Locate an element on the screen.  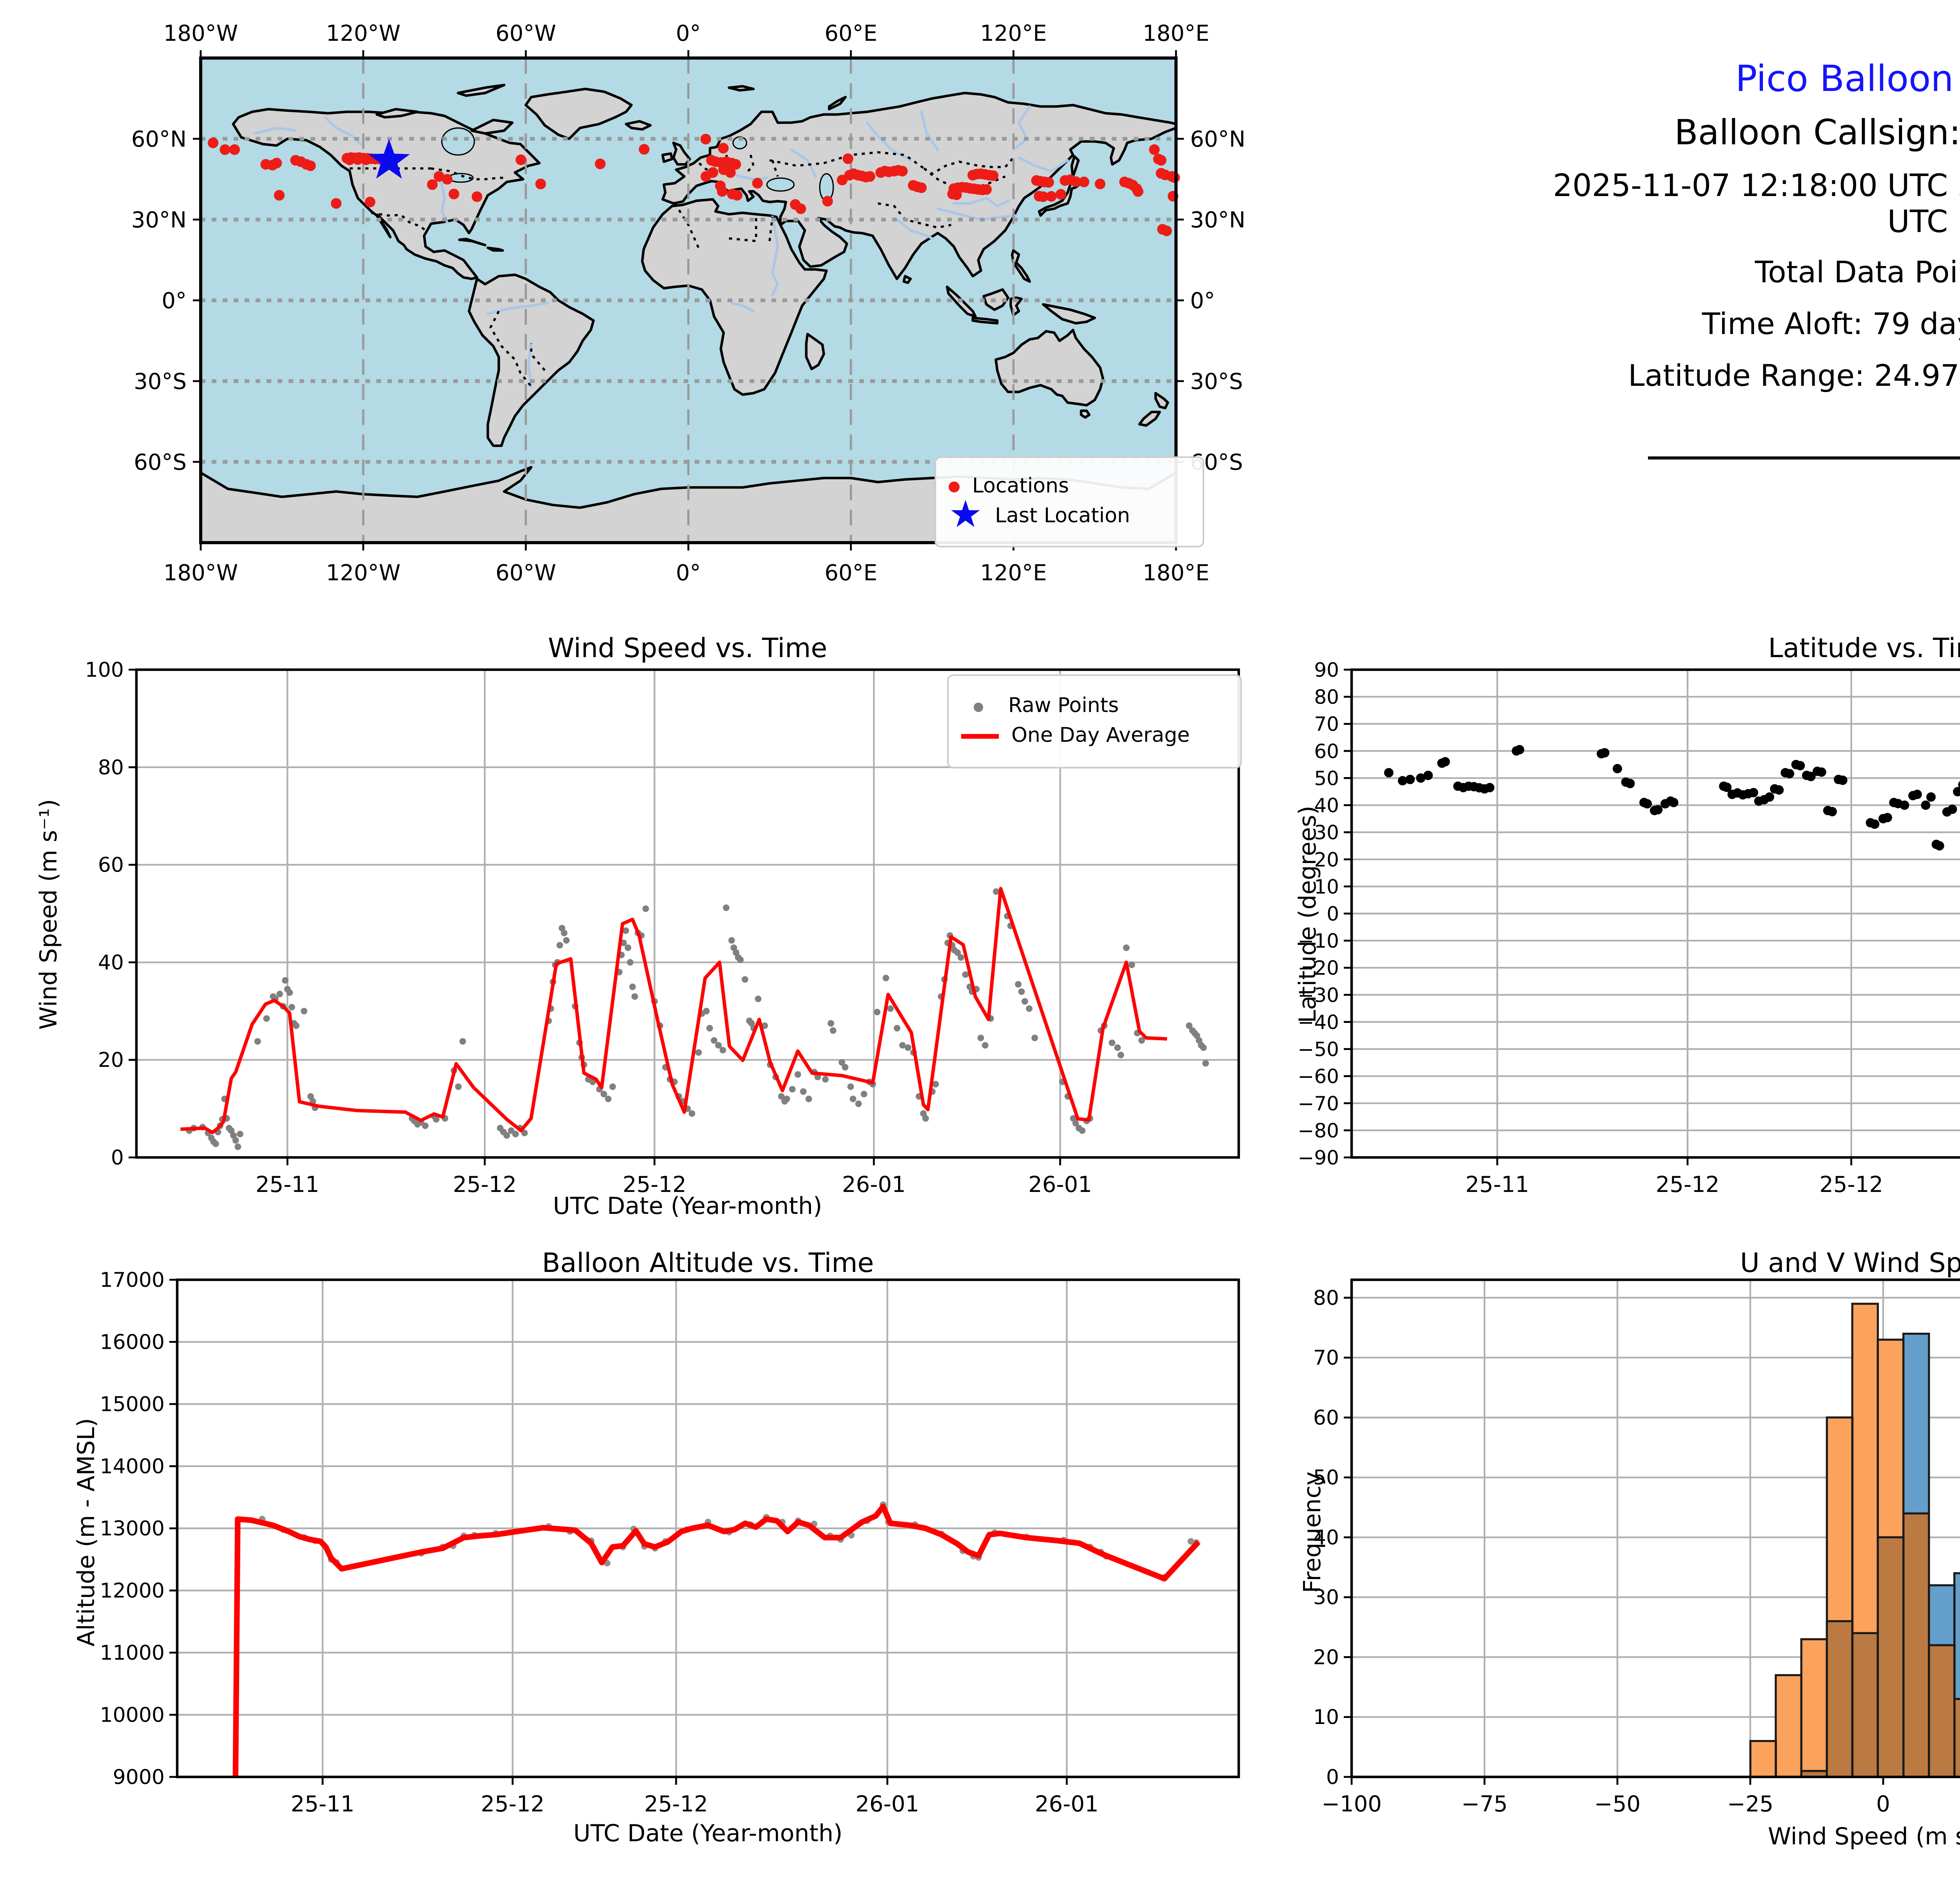
total-points-line: Total Data Points: 344 is located at coordinates (1858, 273).